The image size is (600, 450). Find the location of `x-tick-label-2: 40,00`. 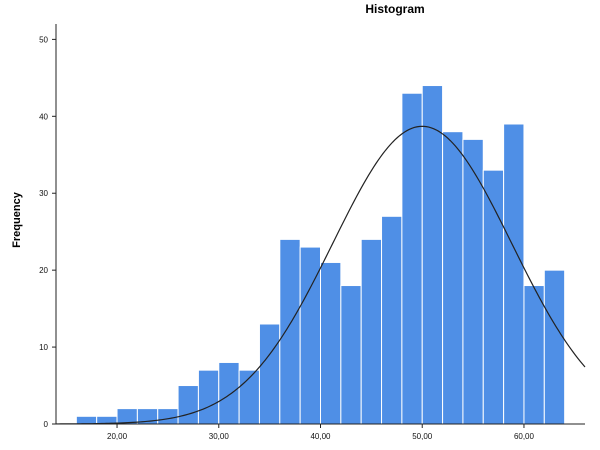

x-tick-label-2: 40,00 is located at coordinates (320, 436).